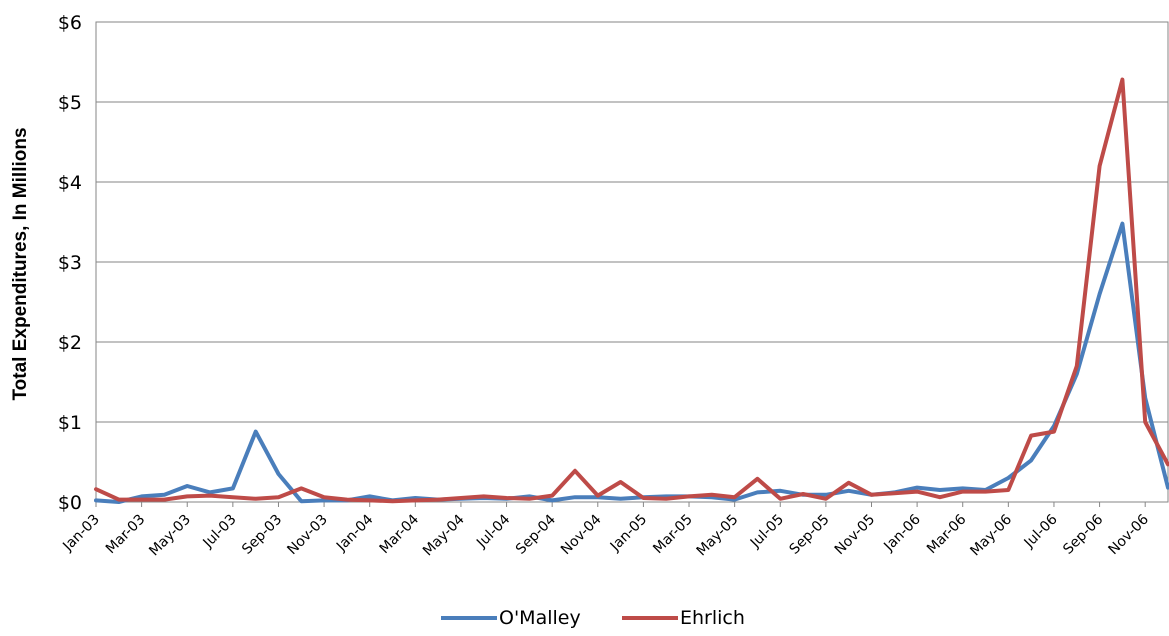 This screenshot has height=636, width=1169. I want to click on y-tick-label: $5, so click(70, 103).